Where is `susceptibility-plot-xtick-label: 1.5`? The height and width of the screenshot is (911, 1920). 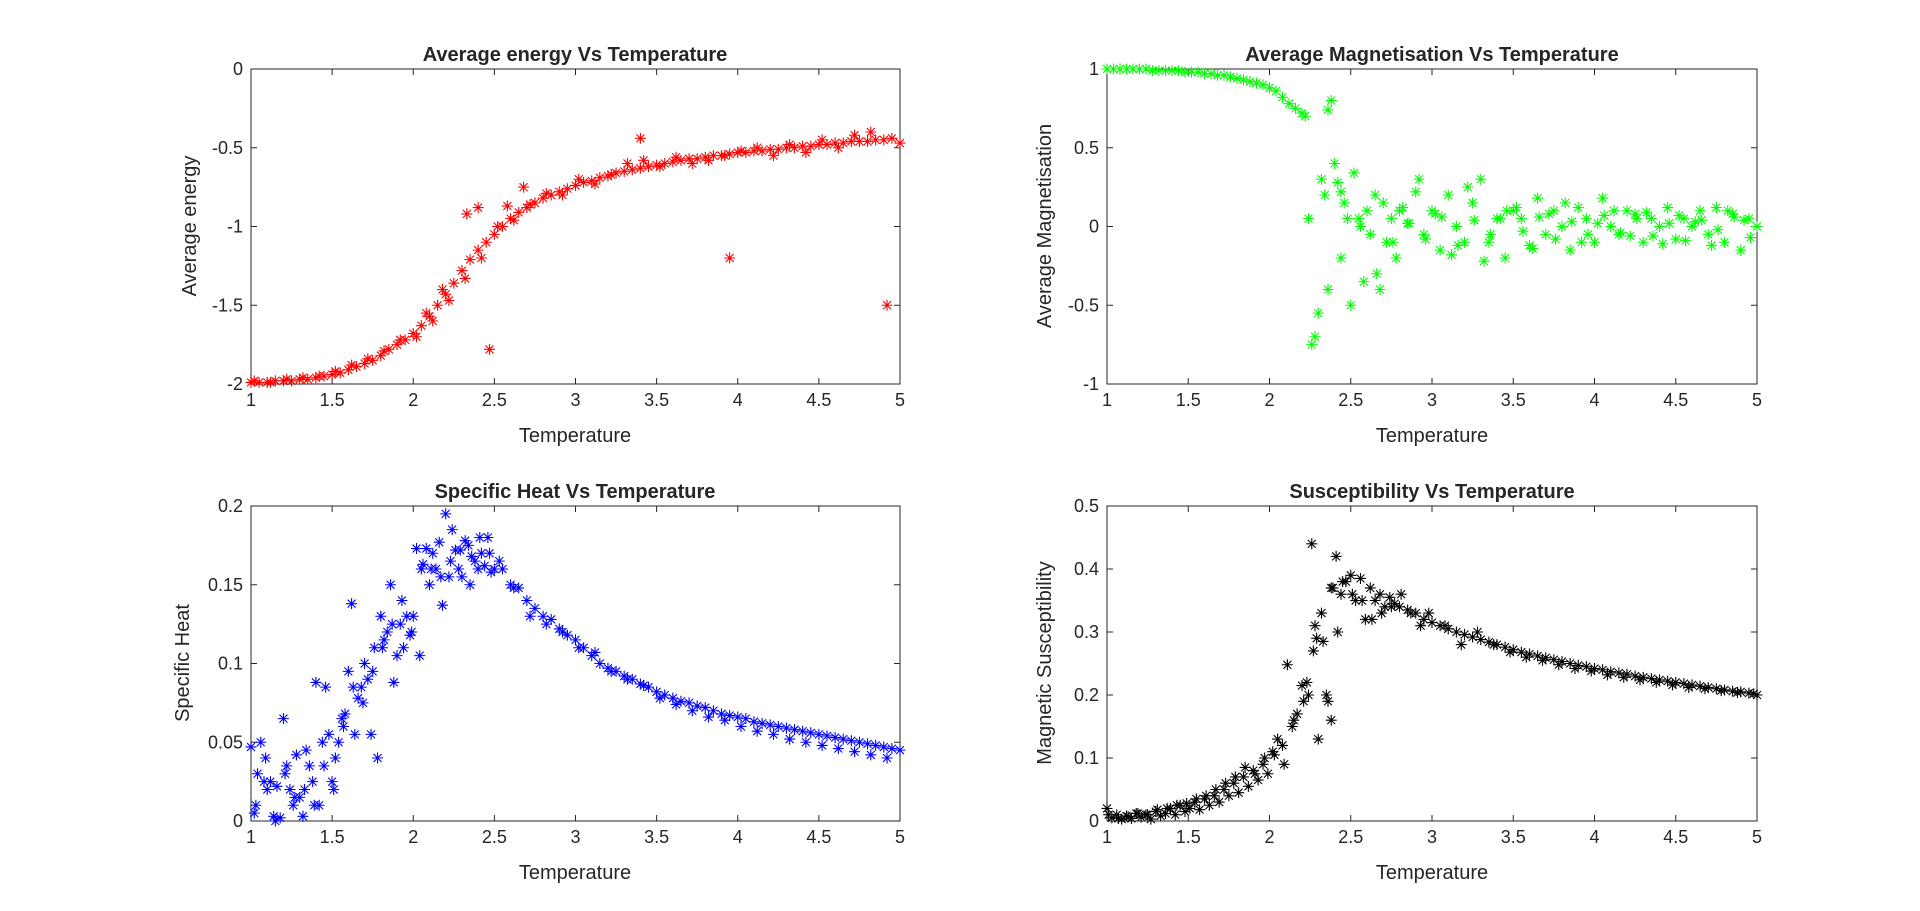
susceptibility-plot-xtick-label: 1.5 is located at coordinates (1188, 837).